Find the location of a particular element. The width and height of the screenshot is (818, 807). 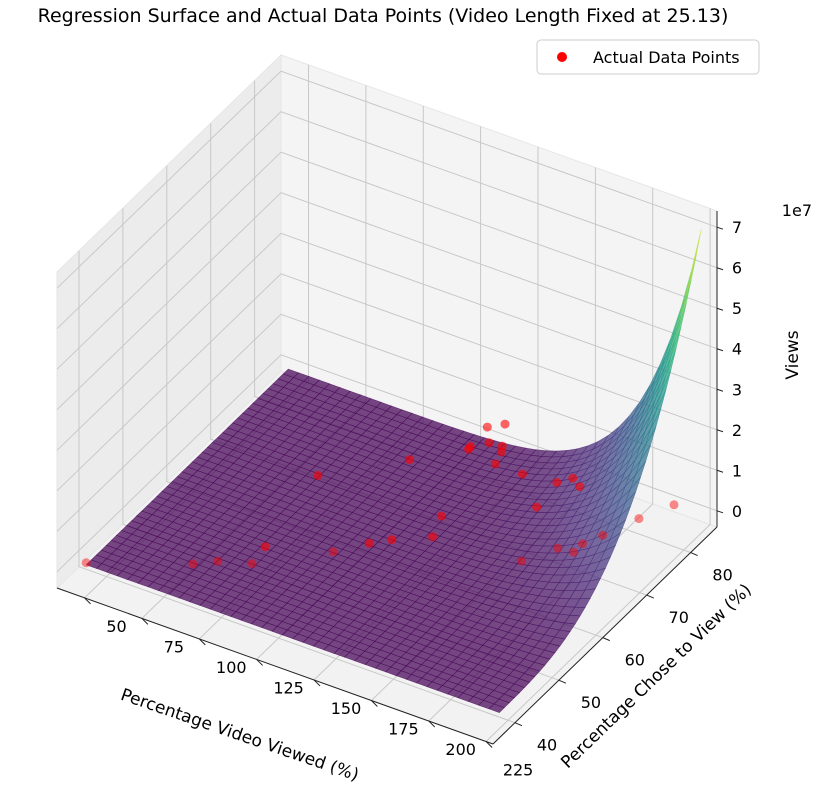

x-tick-label: 50 is located at coordinates (116, 626).